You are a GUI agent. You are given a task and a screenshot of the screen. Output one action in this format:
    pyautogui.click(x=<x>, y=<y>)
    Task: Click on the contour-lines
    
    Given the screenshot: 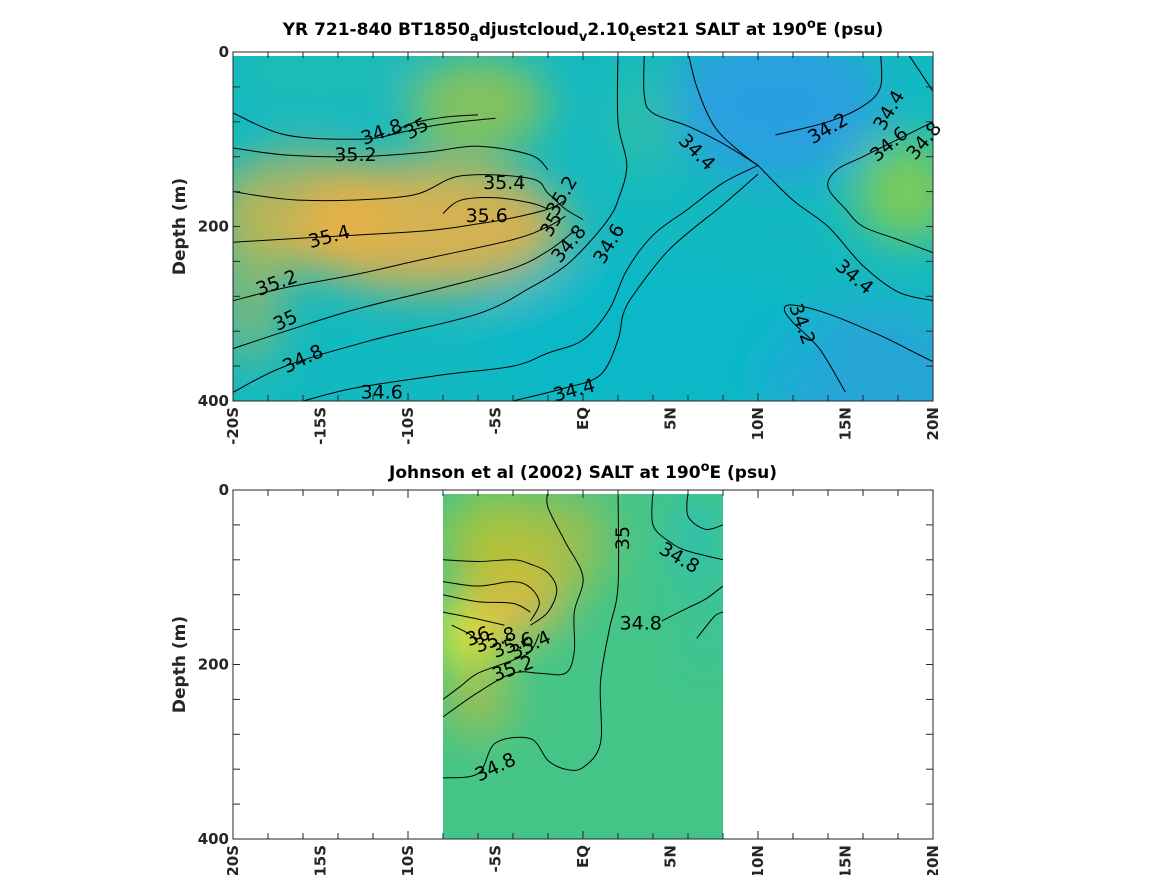 What is the action you would take?
    pyautogui.click(x=583, y=636)
    